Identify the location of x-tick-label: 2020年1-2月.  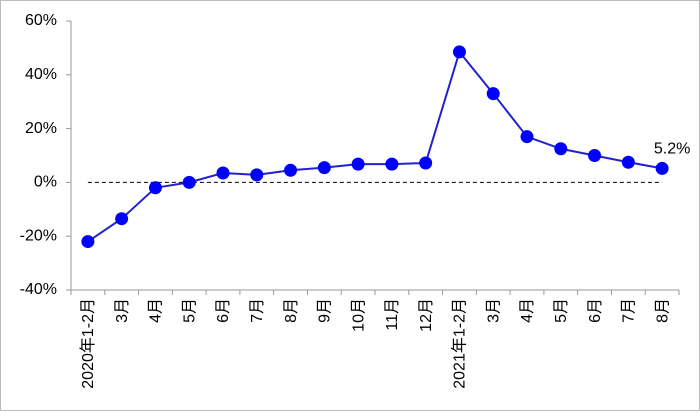
(88, 343).